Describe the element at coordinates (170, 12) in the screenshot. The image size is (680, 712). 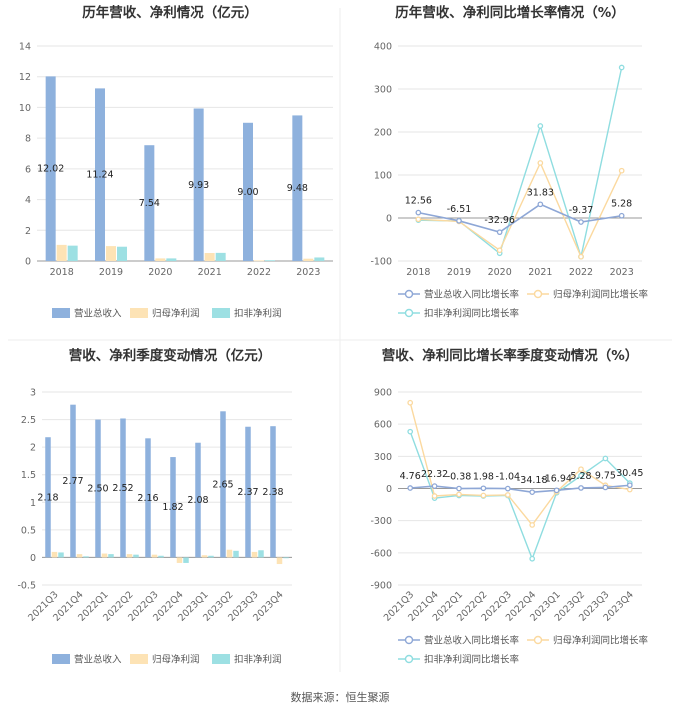
I see `annual-bar-title: 历年营收、净利情况（亿元）` at that location.